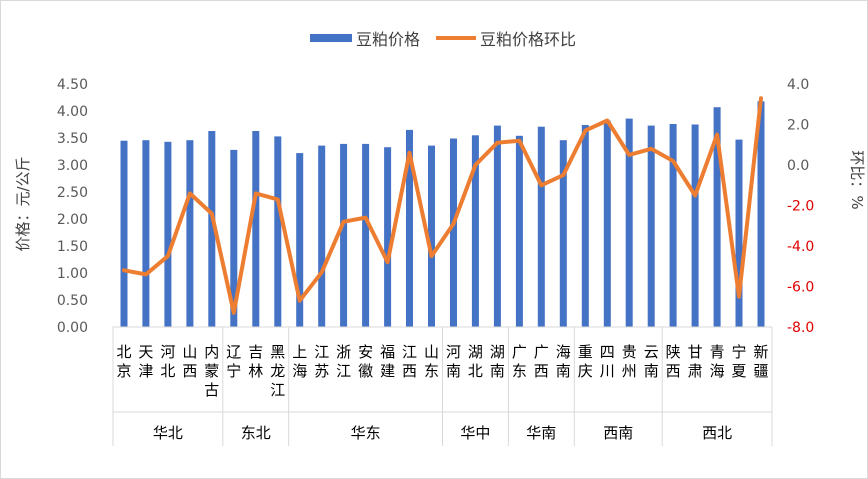  What do you see at coordinates (331, 38) in the screenshot?
I see `legend-bar-swatch` at bounding box center [331, 38].